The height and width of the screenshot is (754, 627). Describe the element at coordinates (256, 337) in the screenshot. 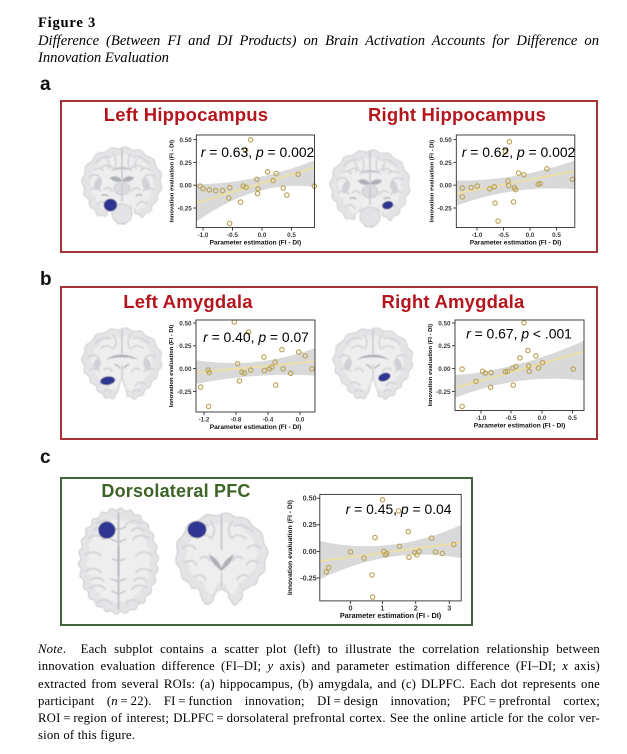

I see `svg-text: r = 0.40, p = 0.07` at that location.